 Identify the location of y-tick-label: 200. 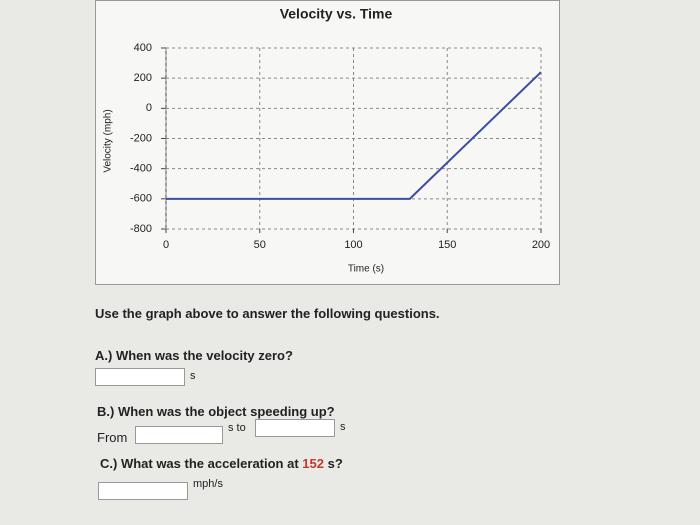
(143, 78).